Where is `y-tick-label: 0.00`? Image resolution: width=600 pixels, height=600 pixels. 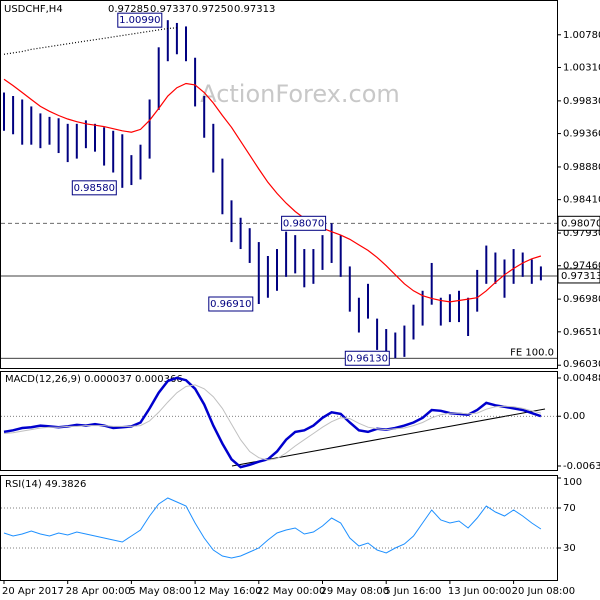 y-tick-label: 0.00 is located at coordinates (574, 416).